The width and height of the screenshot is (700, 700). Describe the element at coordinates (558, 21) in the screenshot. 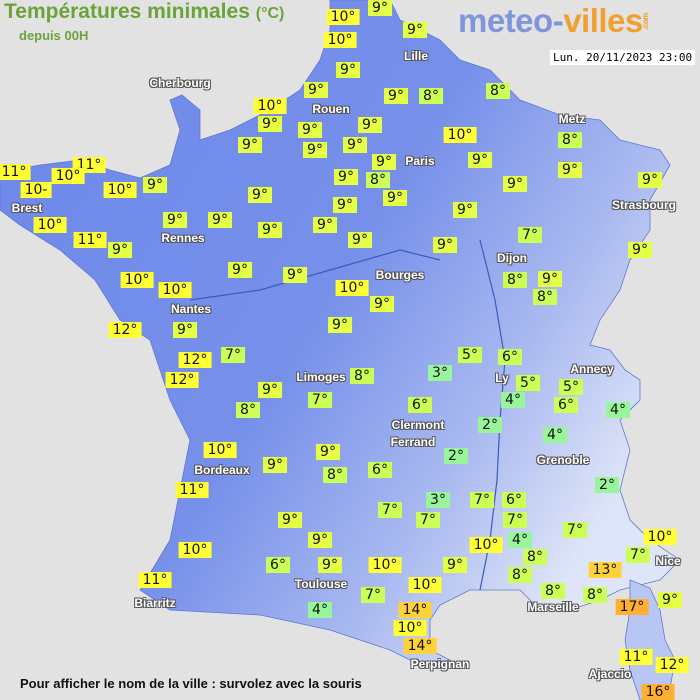

I see `logo: meteo-villes.com` at that location.